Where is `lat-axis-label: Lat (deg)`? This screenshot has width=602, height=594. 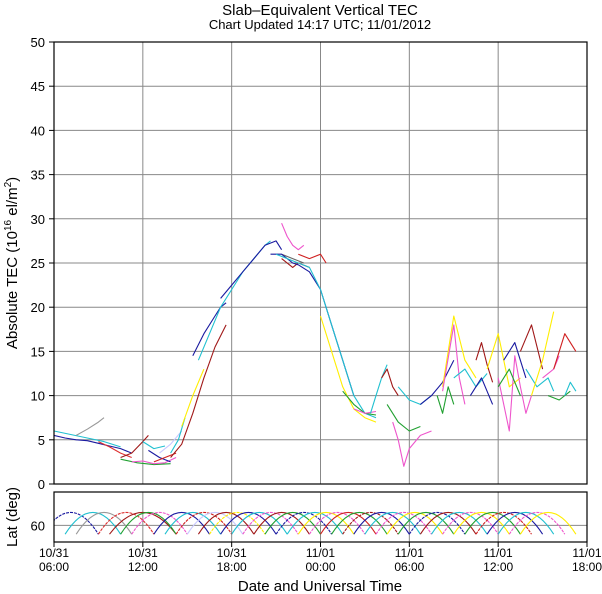 lat-axis-label: Lat (deg) is located at coordinates (12, 517).